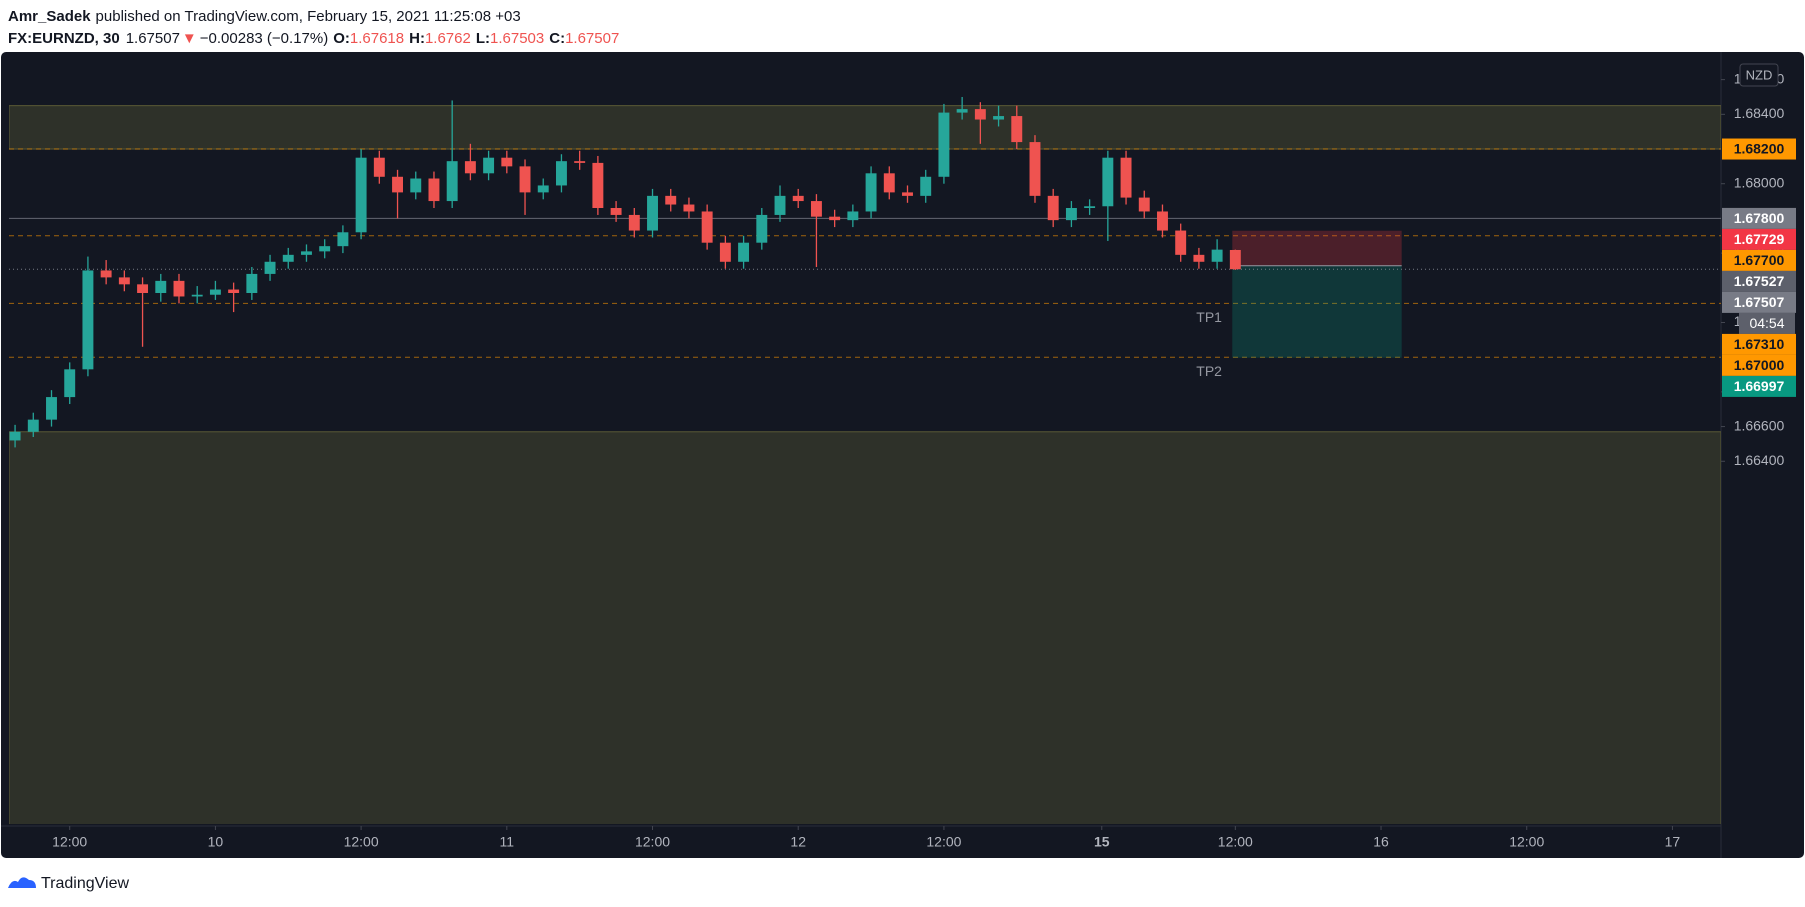 Image resolution: width=1805 pixels, height=907 pixels. I want to click on level-annotation: TP2, so click(1209, 371).